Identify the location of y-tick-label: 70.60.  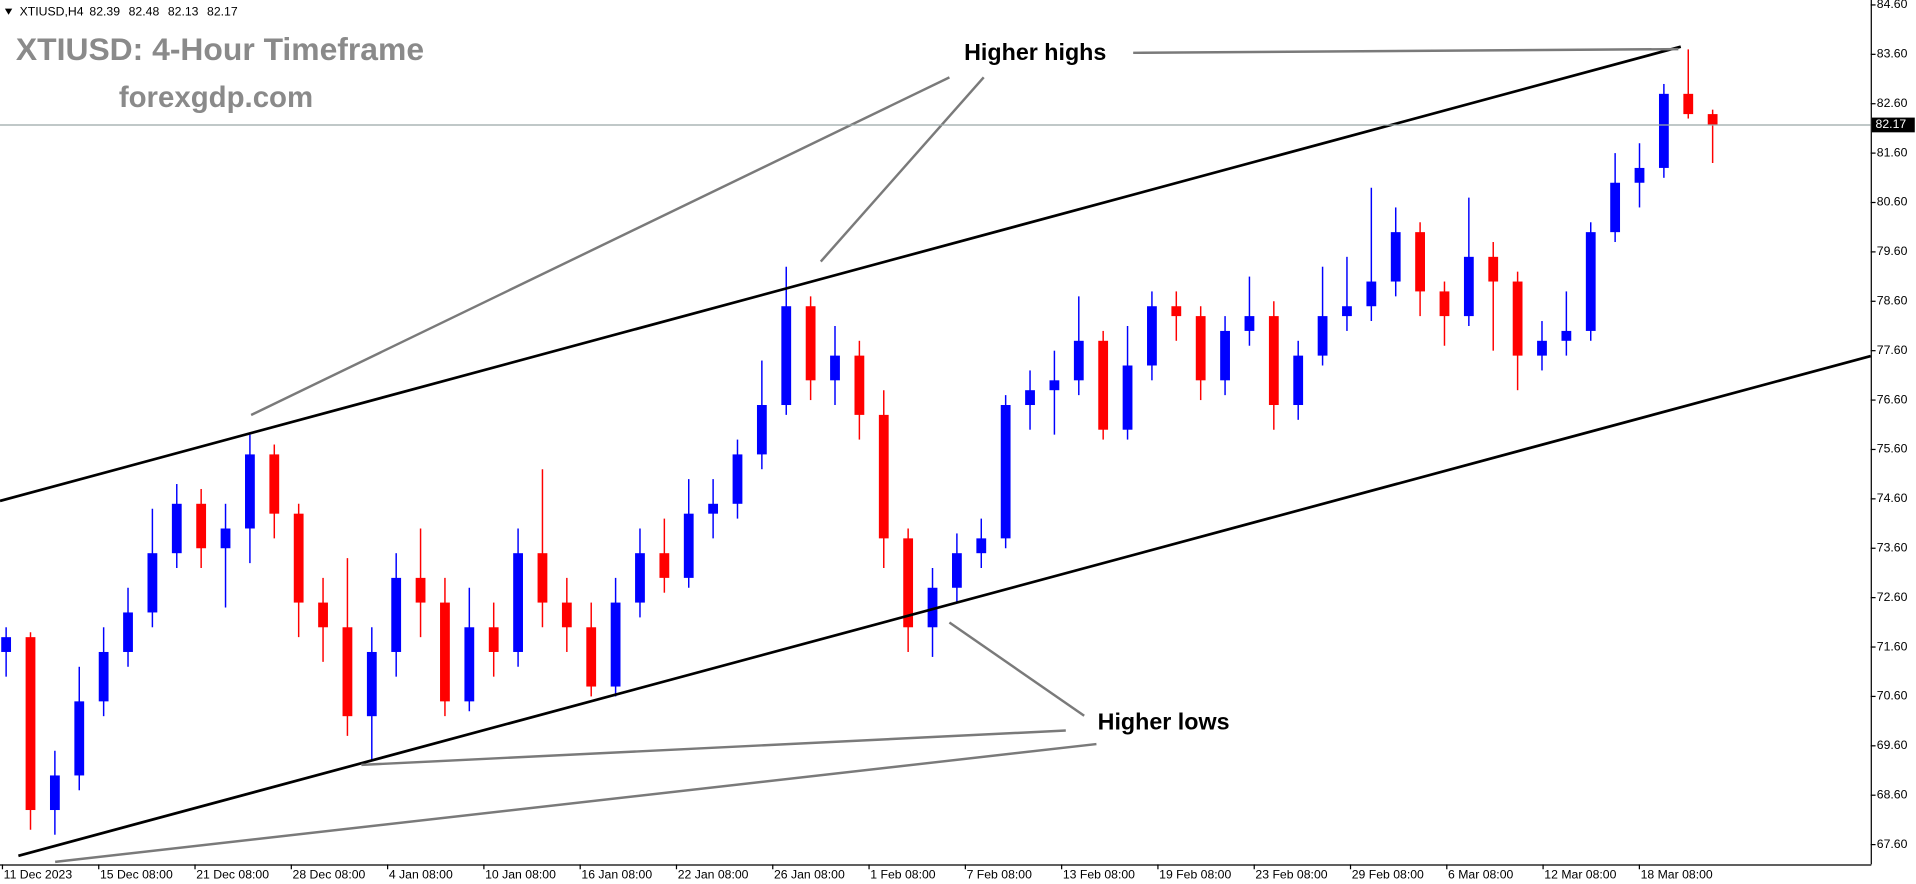
(1892, 696).